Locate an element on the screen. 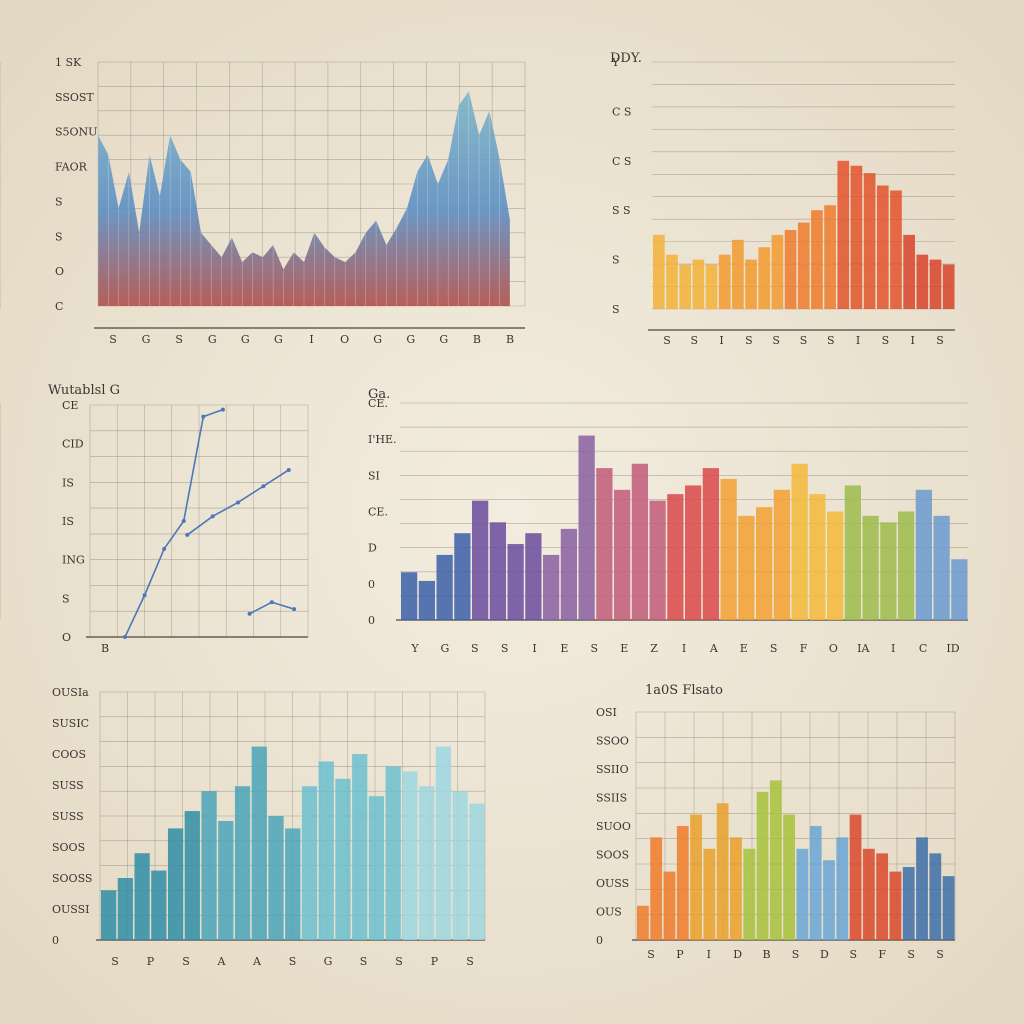 The height and width of the screenshot is (1024, 1024). x-tick-label: P is located at coordinates (151, 961).